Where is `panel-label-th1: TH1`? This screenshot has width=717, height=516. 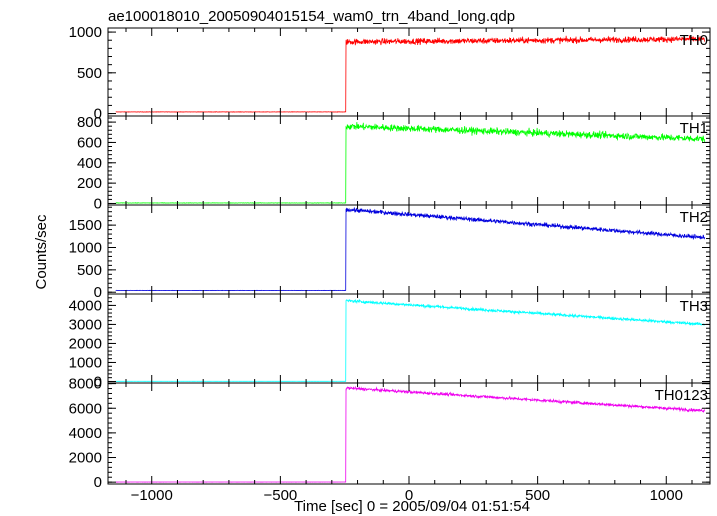 panel-label-th1: TH1 is located at coordinates (694, 128).